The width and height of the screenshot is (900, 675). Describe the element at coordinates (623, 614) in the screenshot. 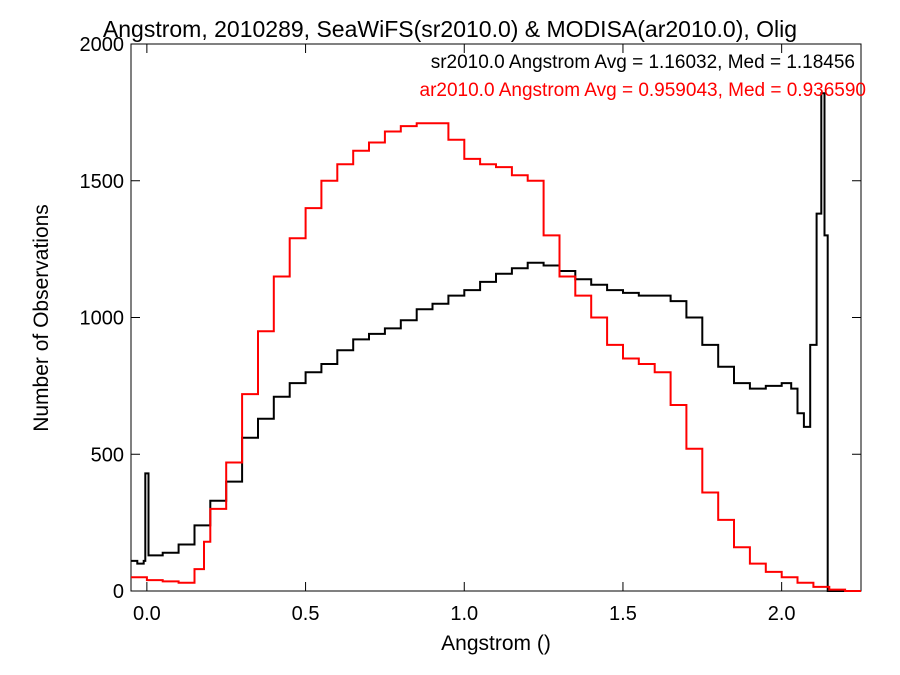

I see `x-tick-label: 1.5` at that location.